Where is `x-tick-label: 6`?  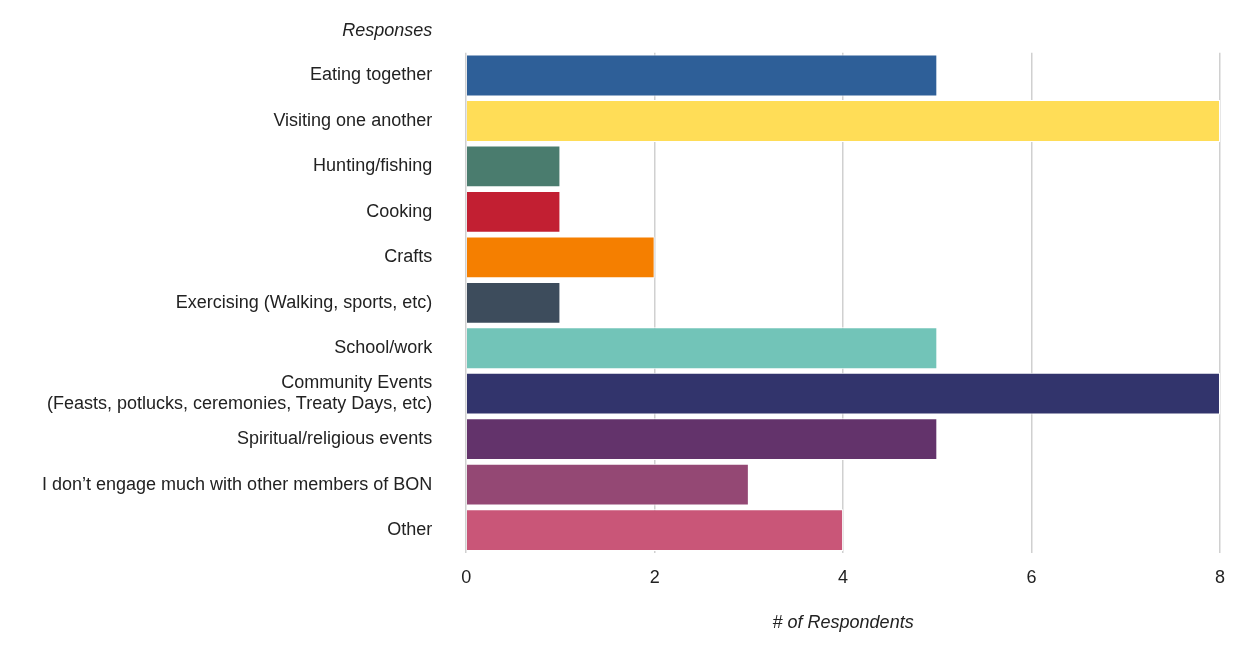 x-tick-label: 6 is located at coordinates (1031, 576).